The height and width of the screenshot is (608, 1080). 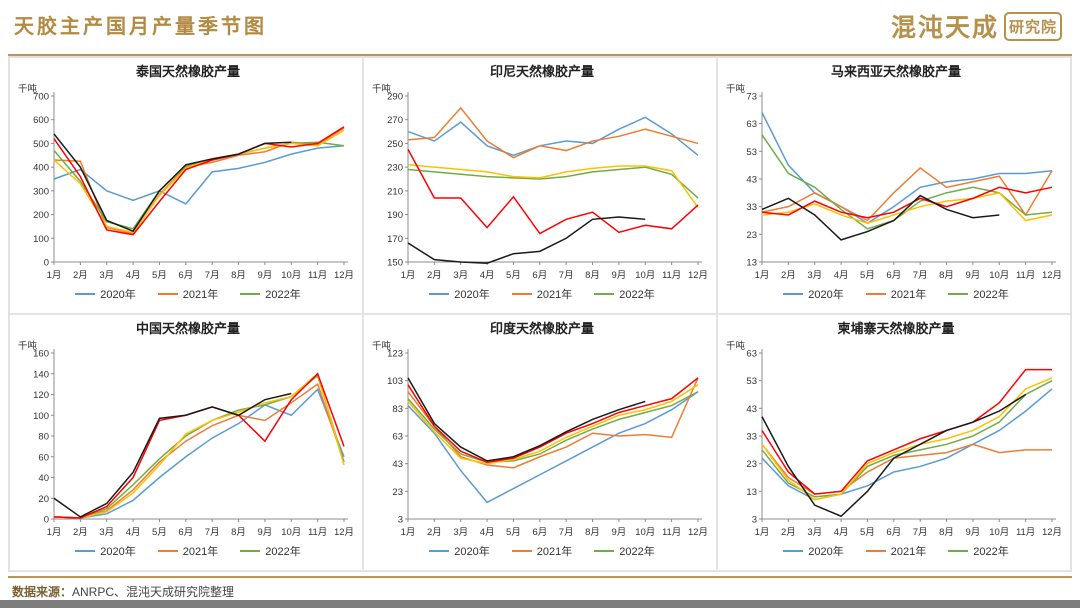 What do you see at coordinates (395, 191) in the screenshot?
I see `svg-text: 210` at bounding box center [395, 191].